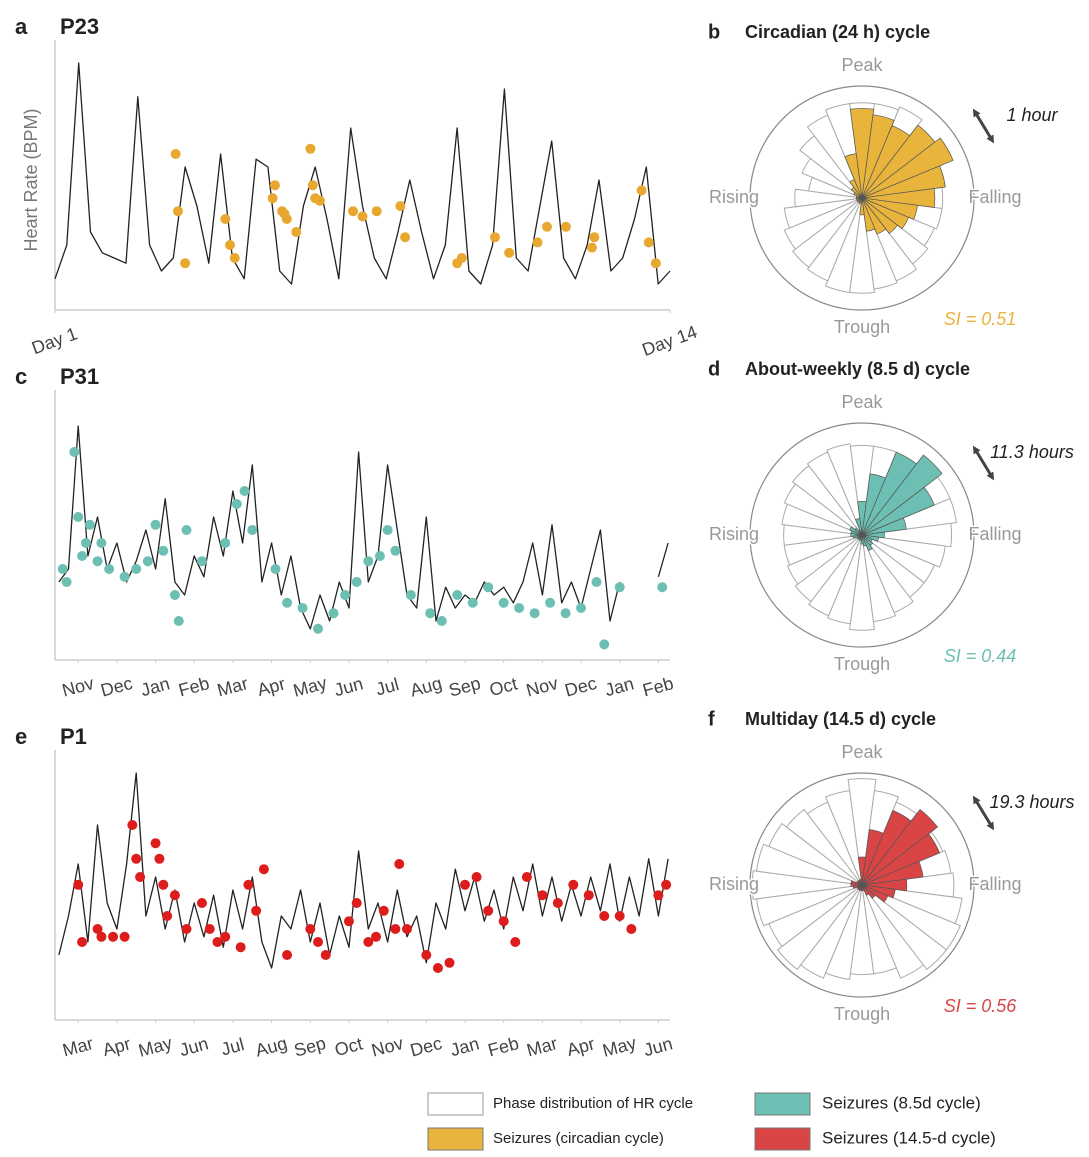 Image resolution: width=1089 pixels, height=1157 pixels. Describe the element at coordinates (21, 26) in the screenshot. I see `panel-letter: a` at that location.